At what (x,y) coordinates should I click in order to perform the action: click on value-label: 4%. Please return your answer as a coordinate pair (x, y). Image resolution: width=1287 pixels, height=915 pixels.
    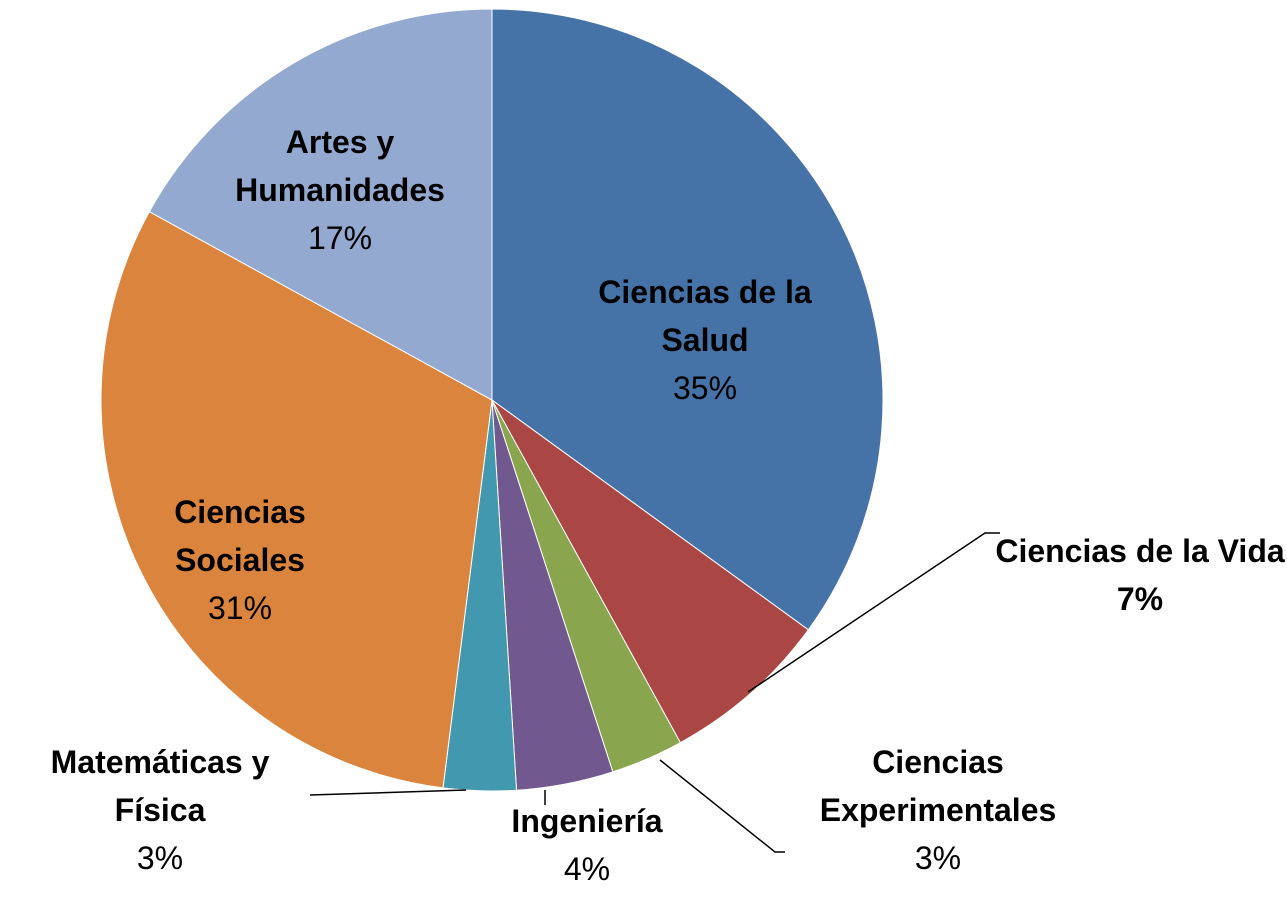
    Looking at the image, I should click on (587, 869).